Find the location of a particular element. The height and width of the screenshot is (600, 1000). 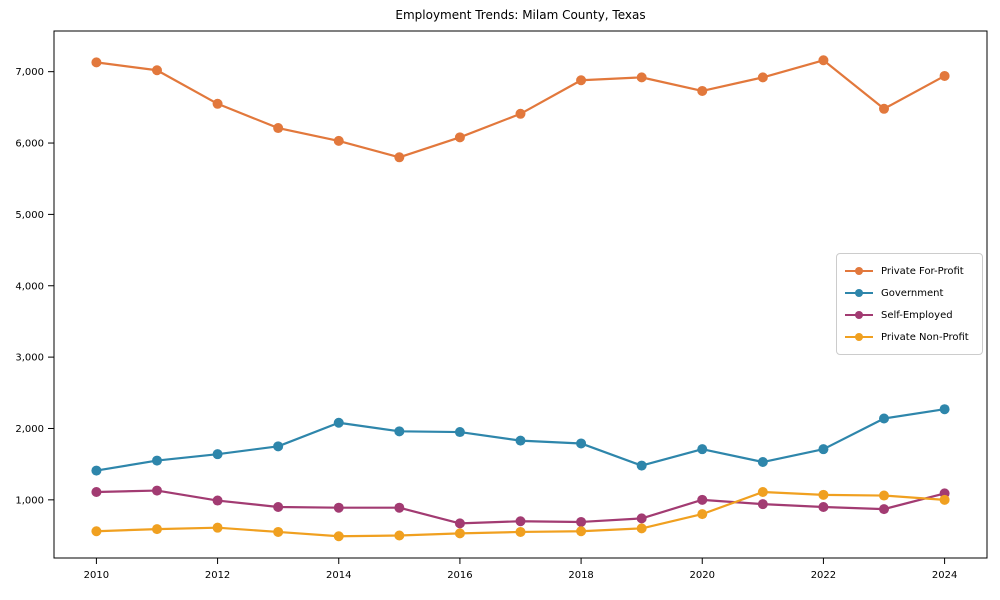

legend-label: Private For-Profit is located at coordinates (922, 271).